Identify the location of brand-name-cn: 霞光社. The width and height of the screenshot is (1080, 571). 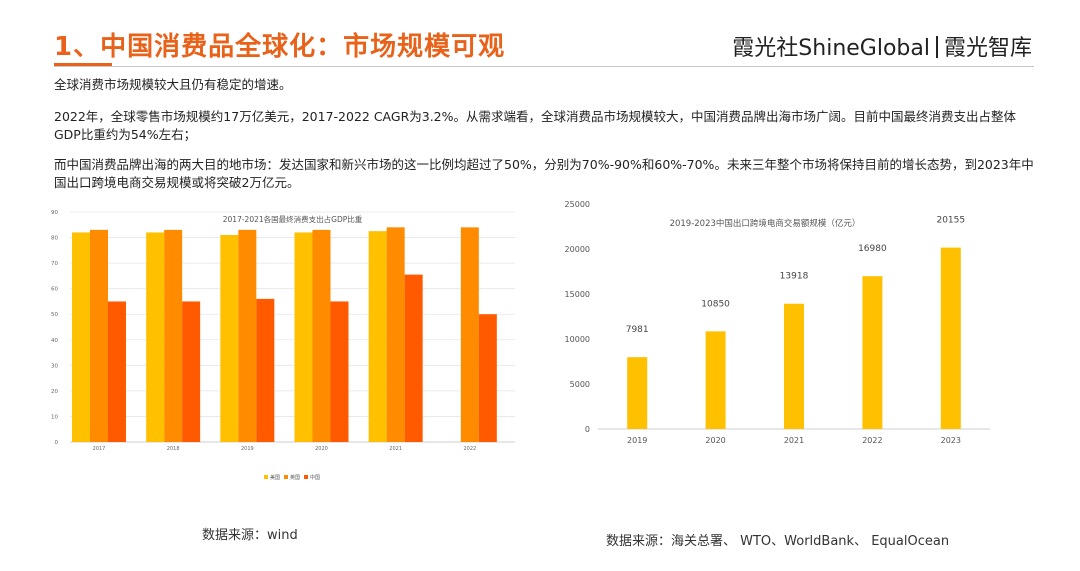
(765, 48).